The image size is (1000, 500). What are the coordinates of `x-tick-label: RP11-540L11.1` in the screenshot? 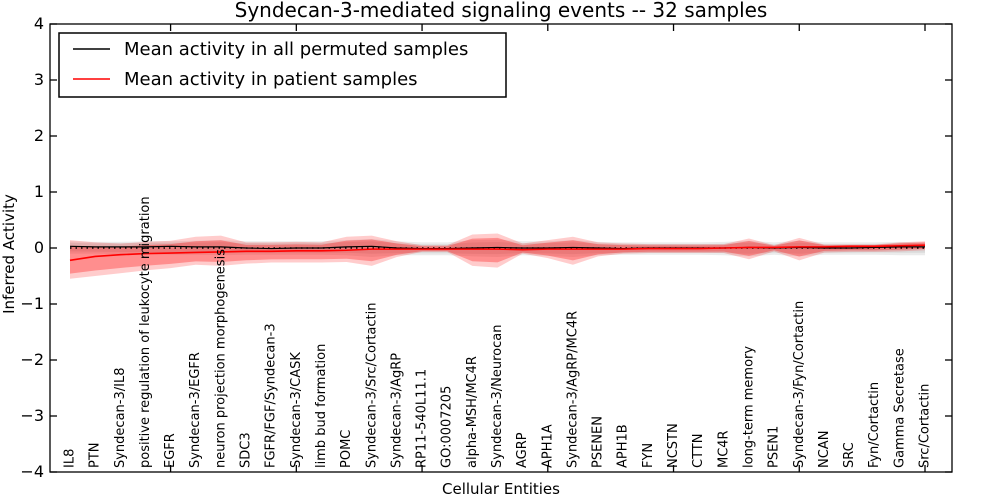 It's located at (422, 418).